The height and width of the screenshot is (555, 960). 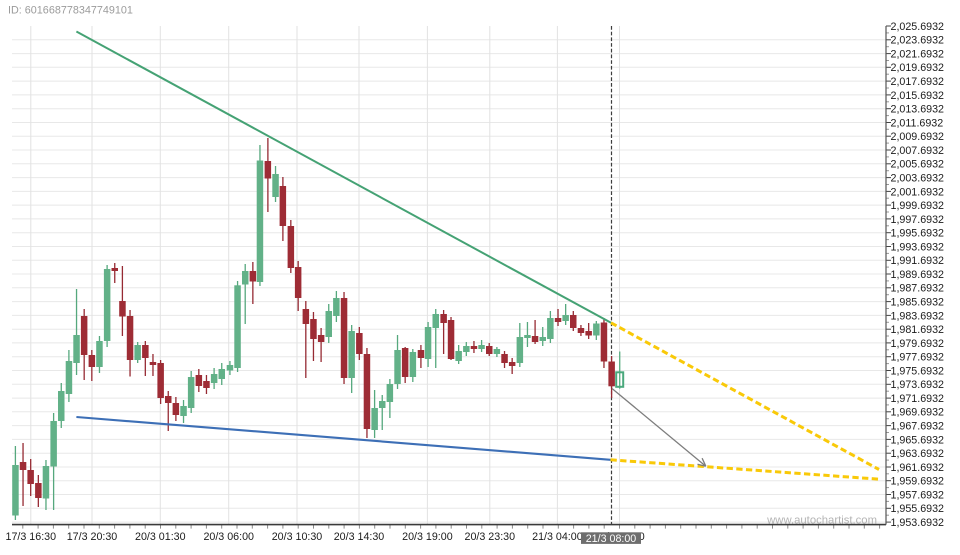 What do you see at coordinates (918, 192) in the screenshot?
I see `svg-text: 2,001.6932` at bounding box center [918, 192].